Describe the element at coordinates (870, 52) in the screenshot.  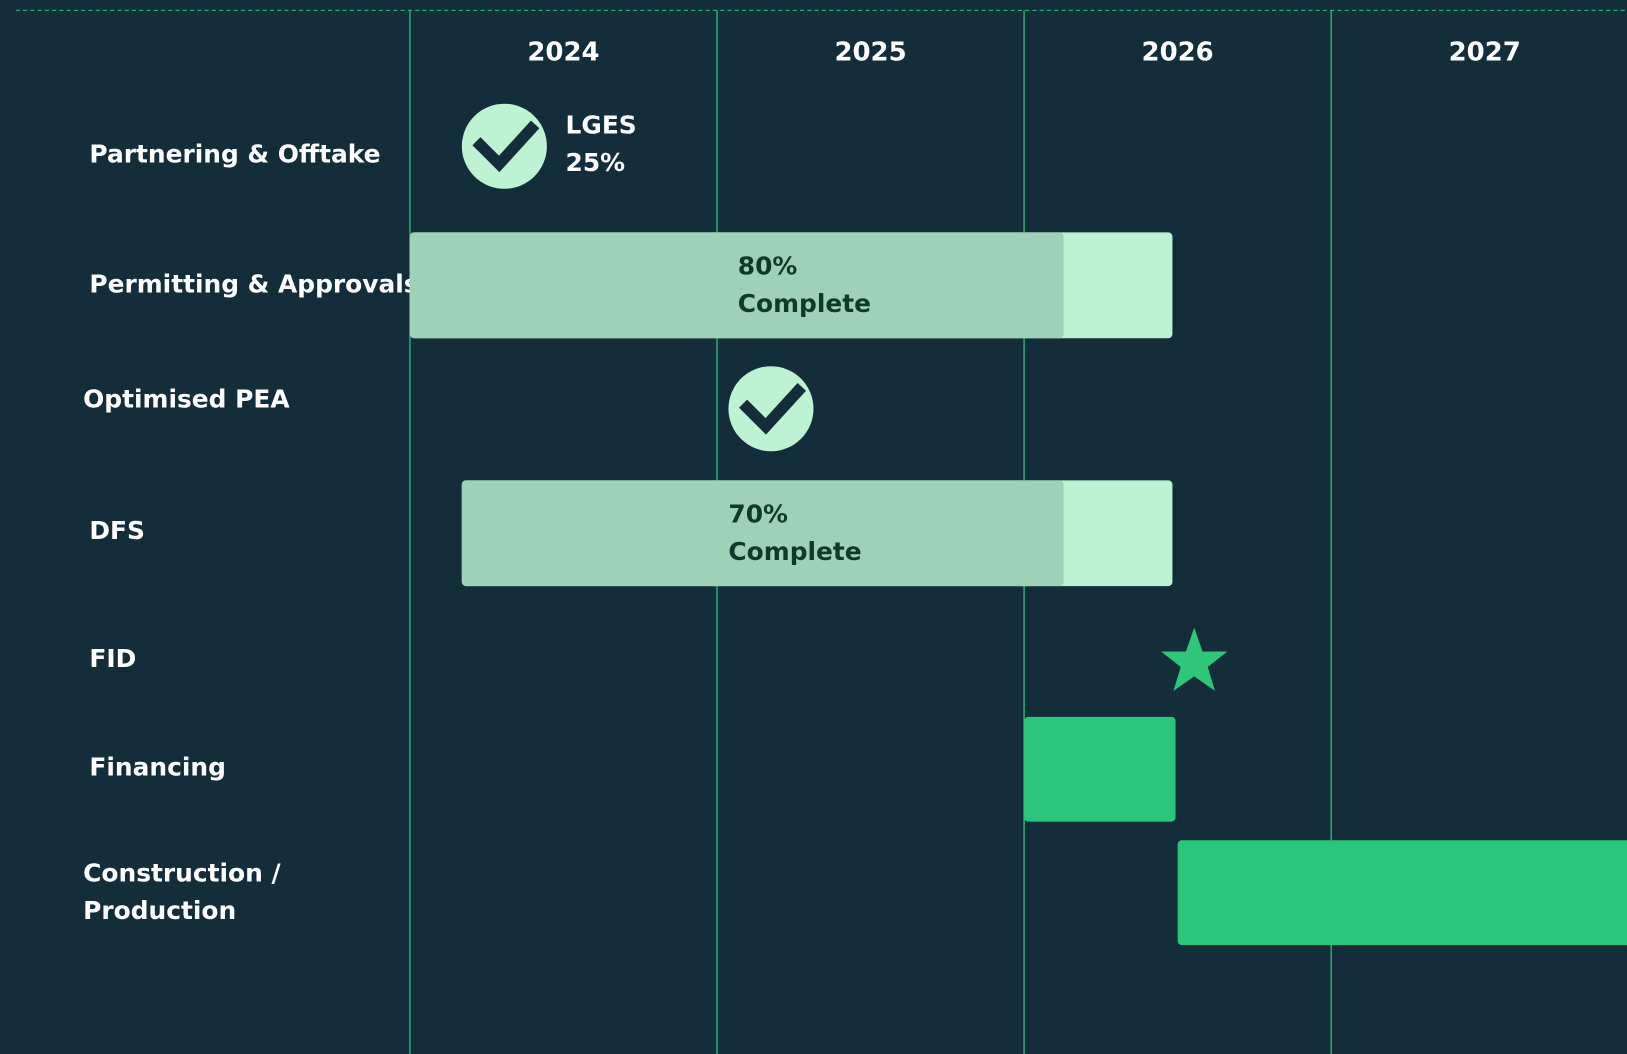
I see `year-label: 2025` at that location.